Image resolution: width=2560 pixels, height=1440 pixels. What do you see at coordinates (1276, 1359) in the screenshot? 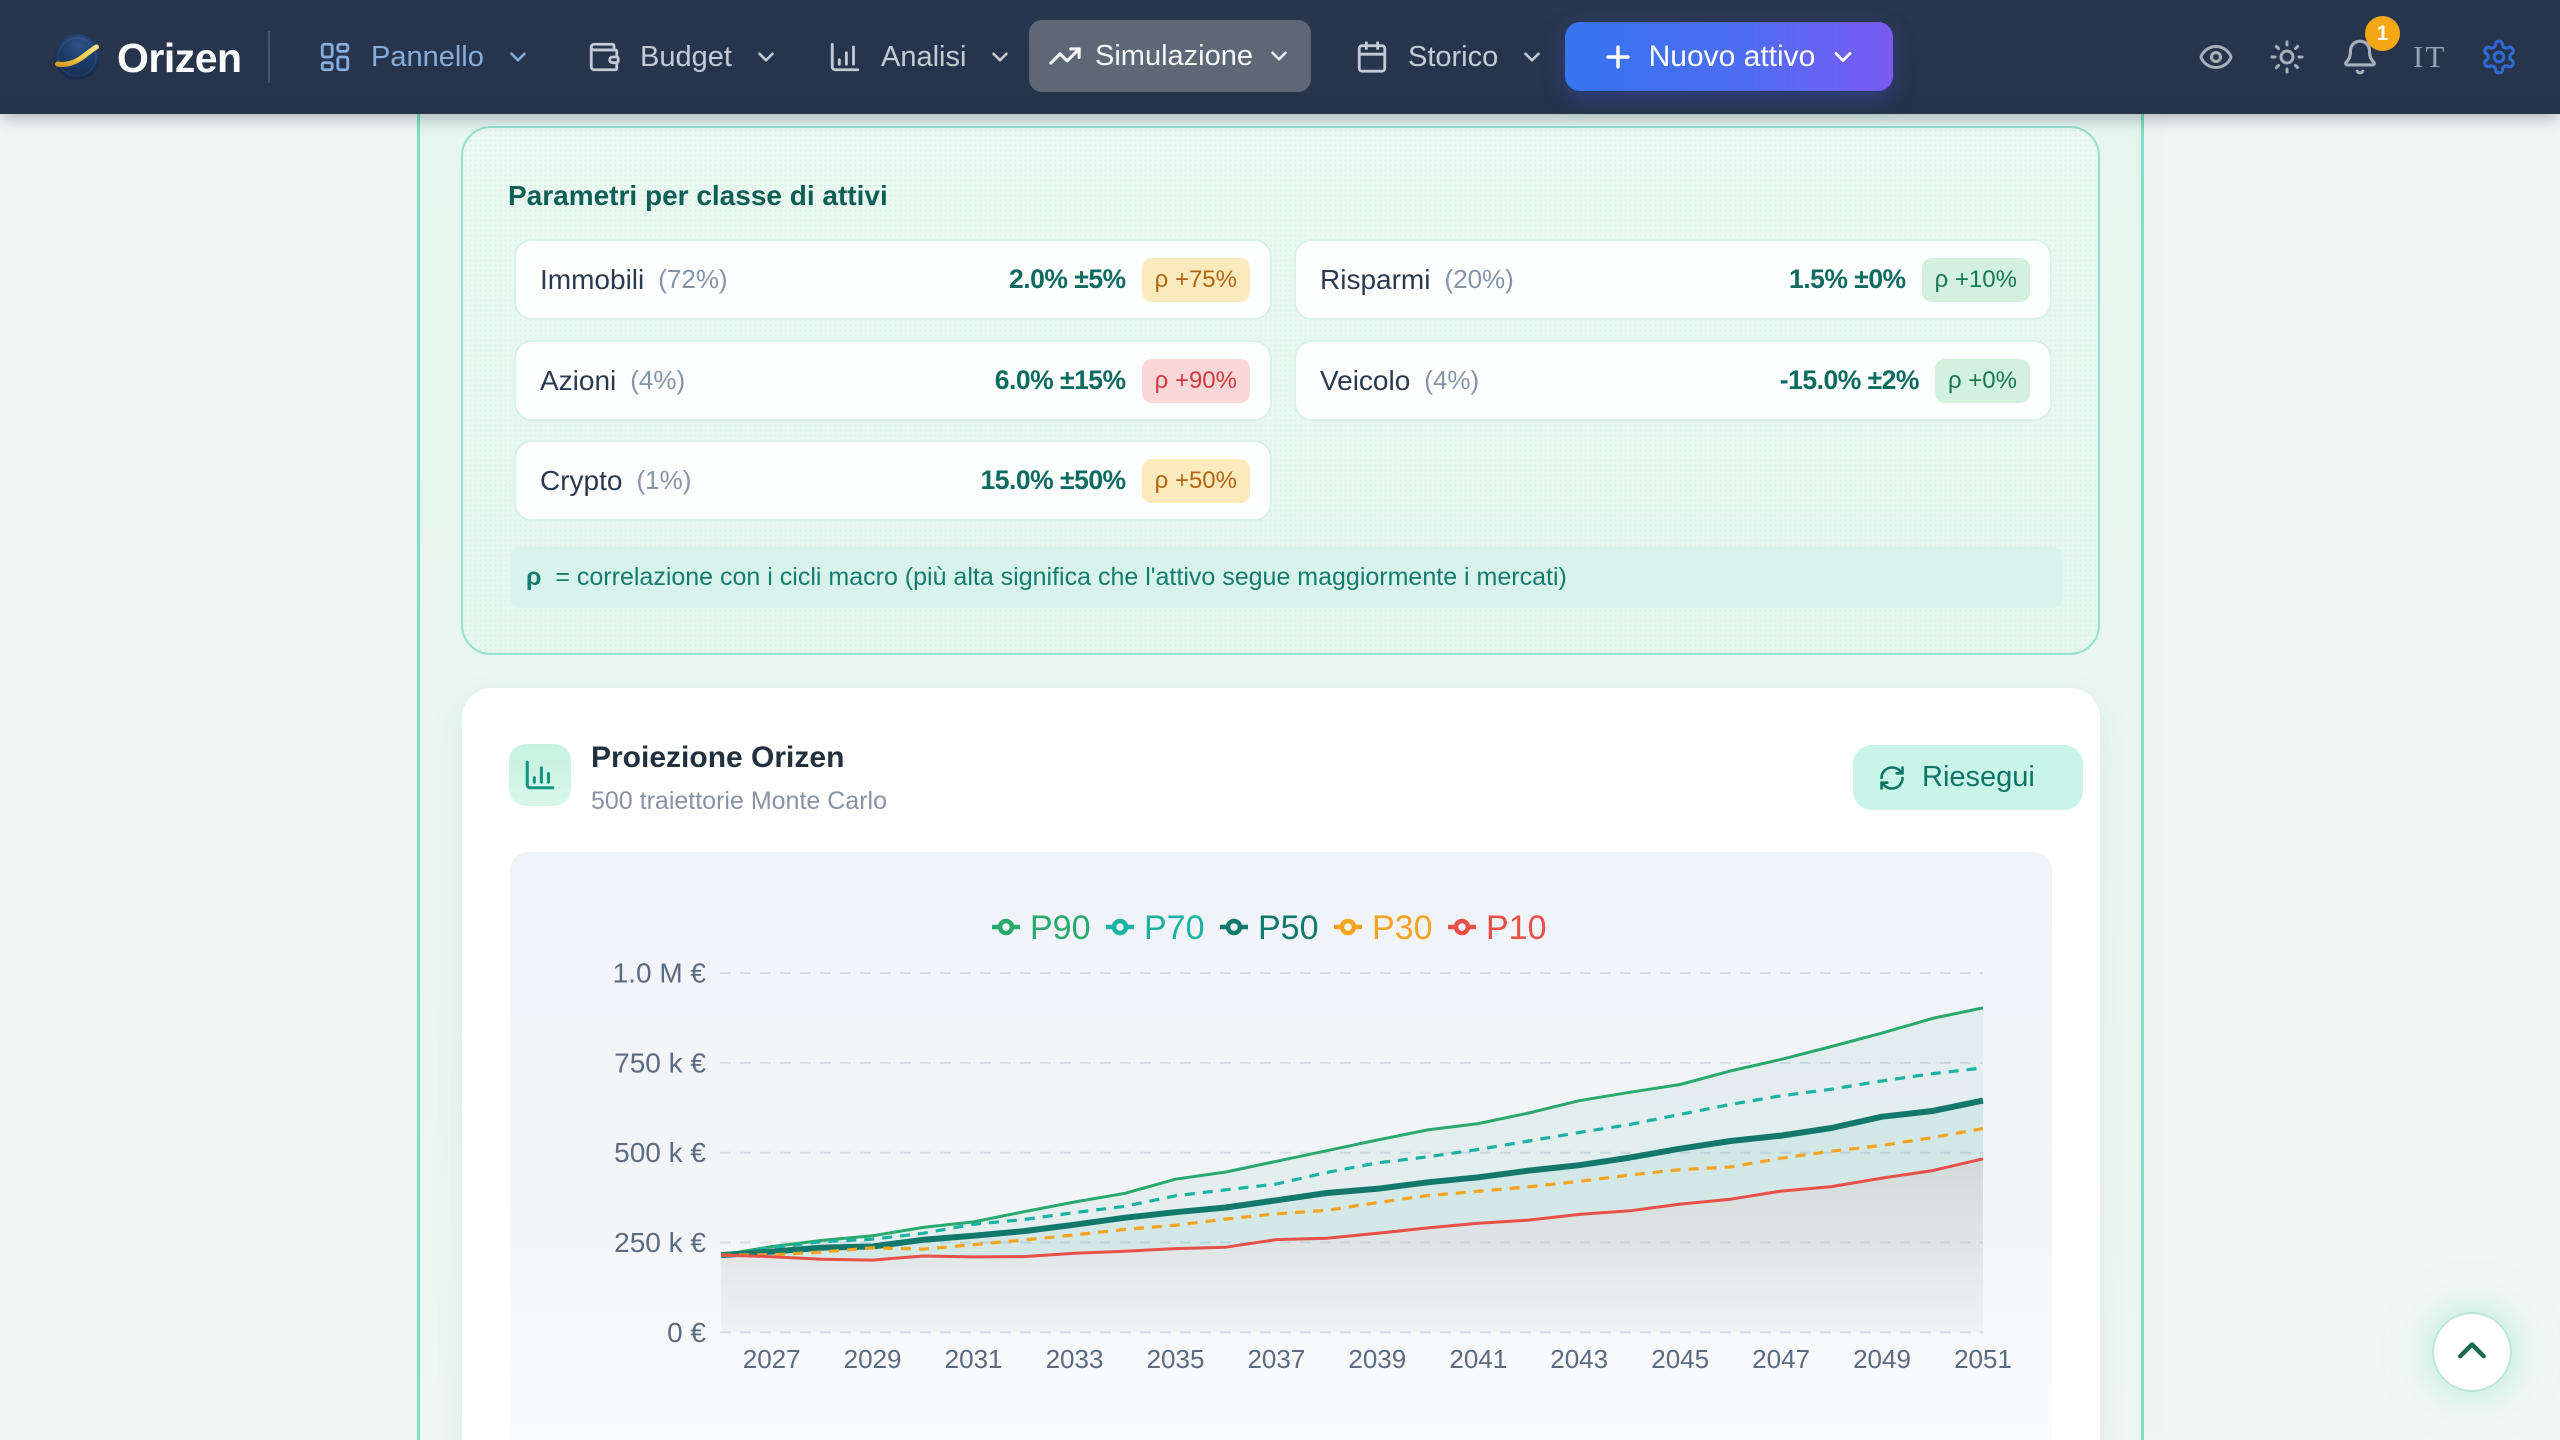
I see `svg-text: 2037` at bounding box center [1276, 1359].